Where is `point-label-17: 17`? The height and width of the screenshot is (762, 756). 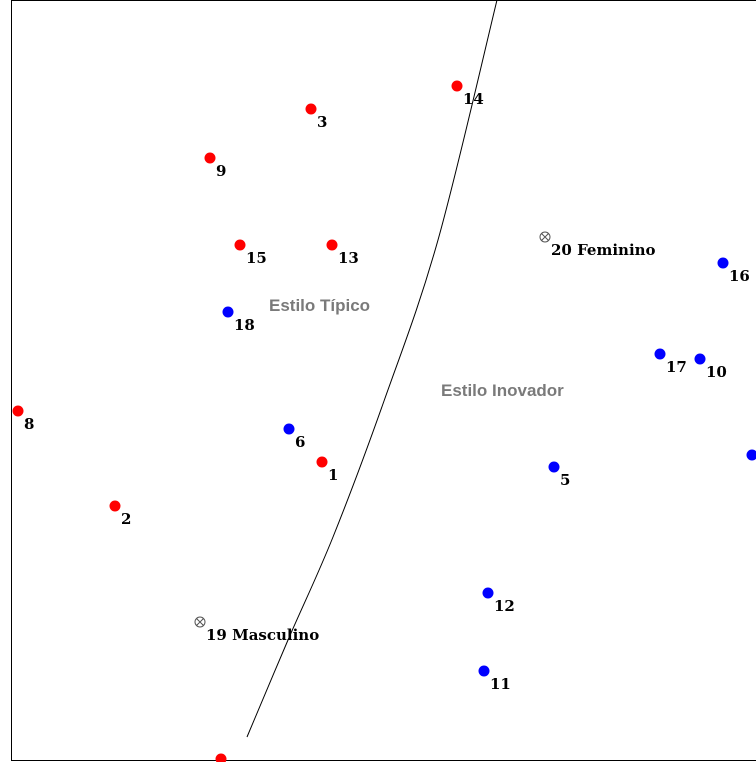
point-label-17: 17 is located at coordinates (676, 367).